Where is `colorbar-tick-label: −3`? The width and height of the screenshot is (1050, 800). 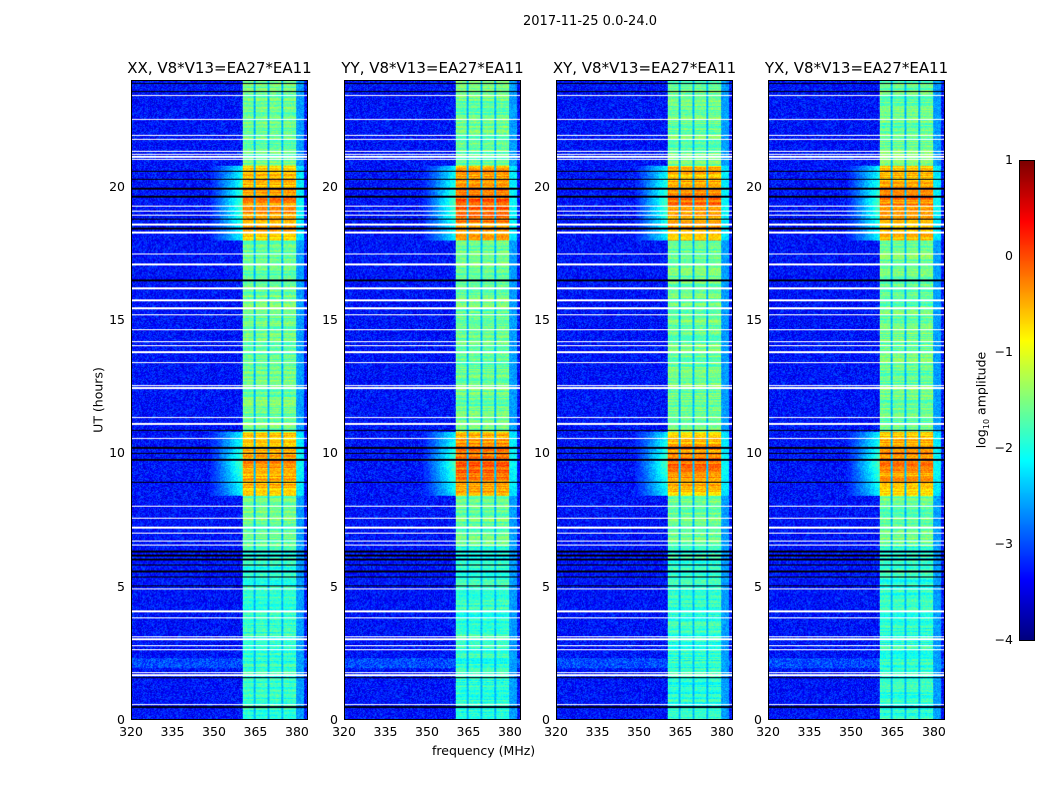 colorbar-tick-label: −3 is located at coordinates (1003, 543).